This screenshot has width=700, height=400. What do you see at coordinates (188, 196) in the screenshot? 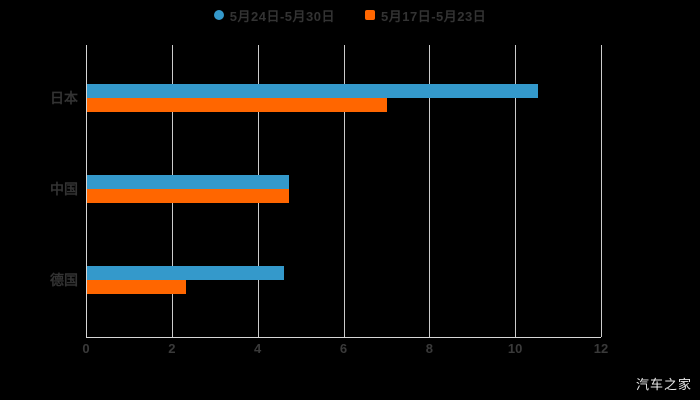
I see `bar-中国-series-2` at bounding box center [188, 196].